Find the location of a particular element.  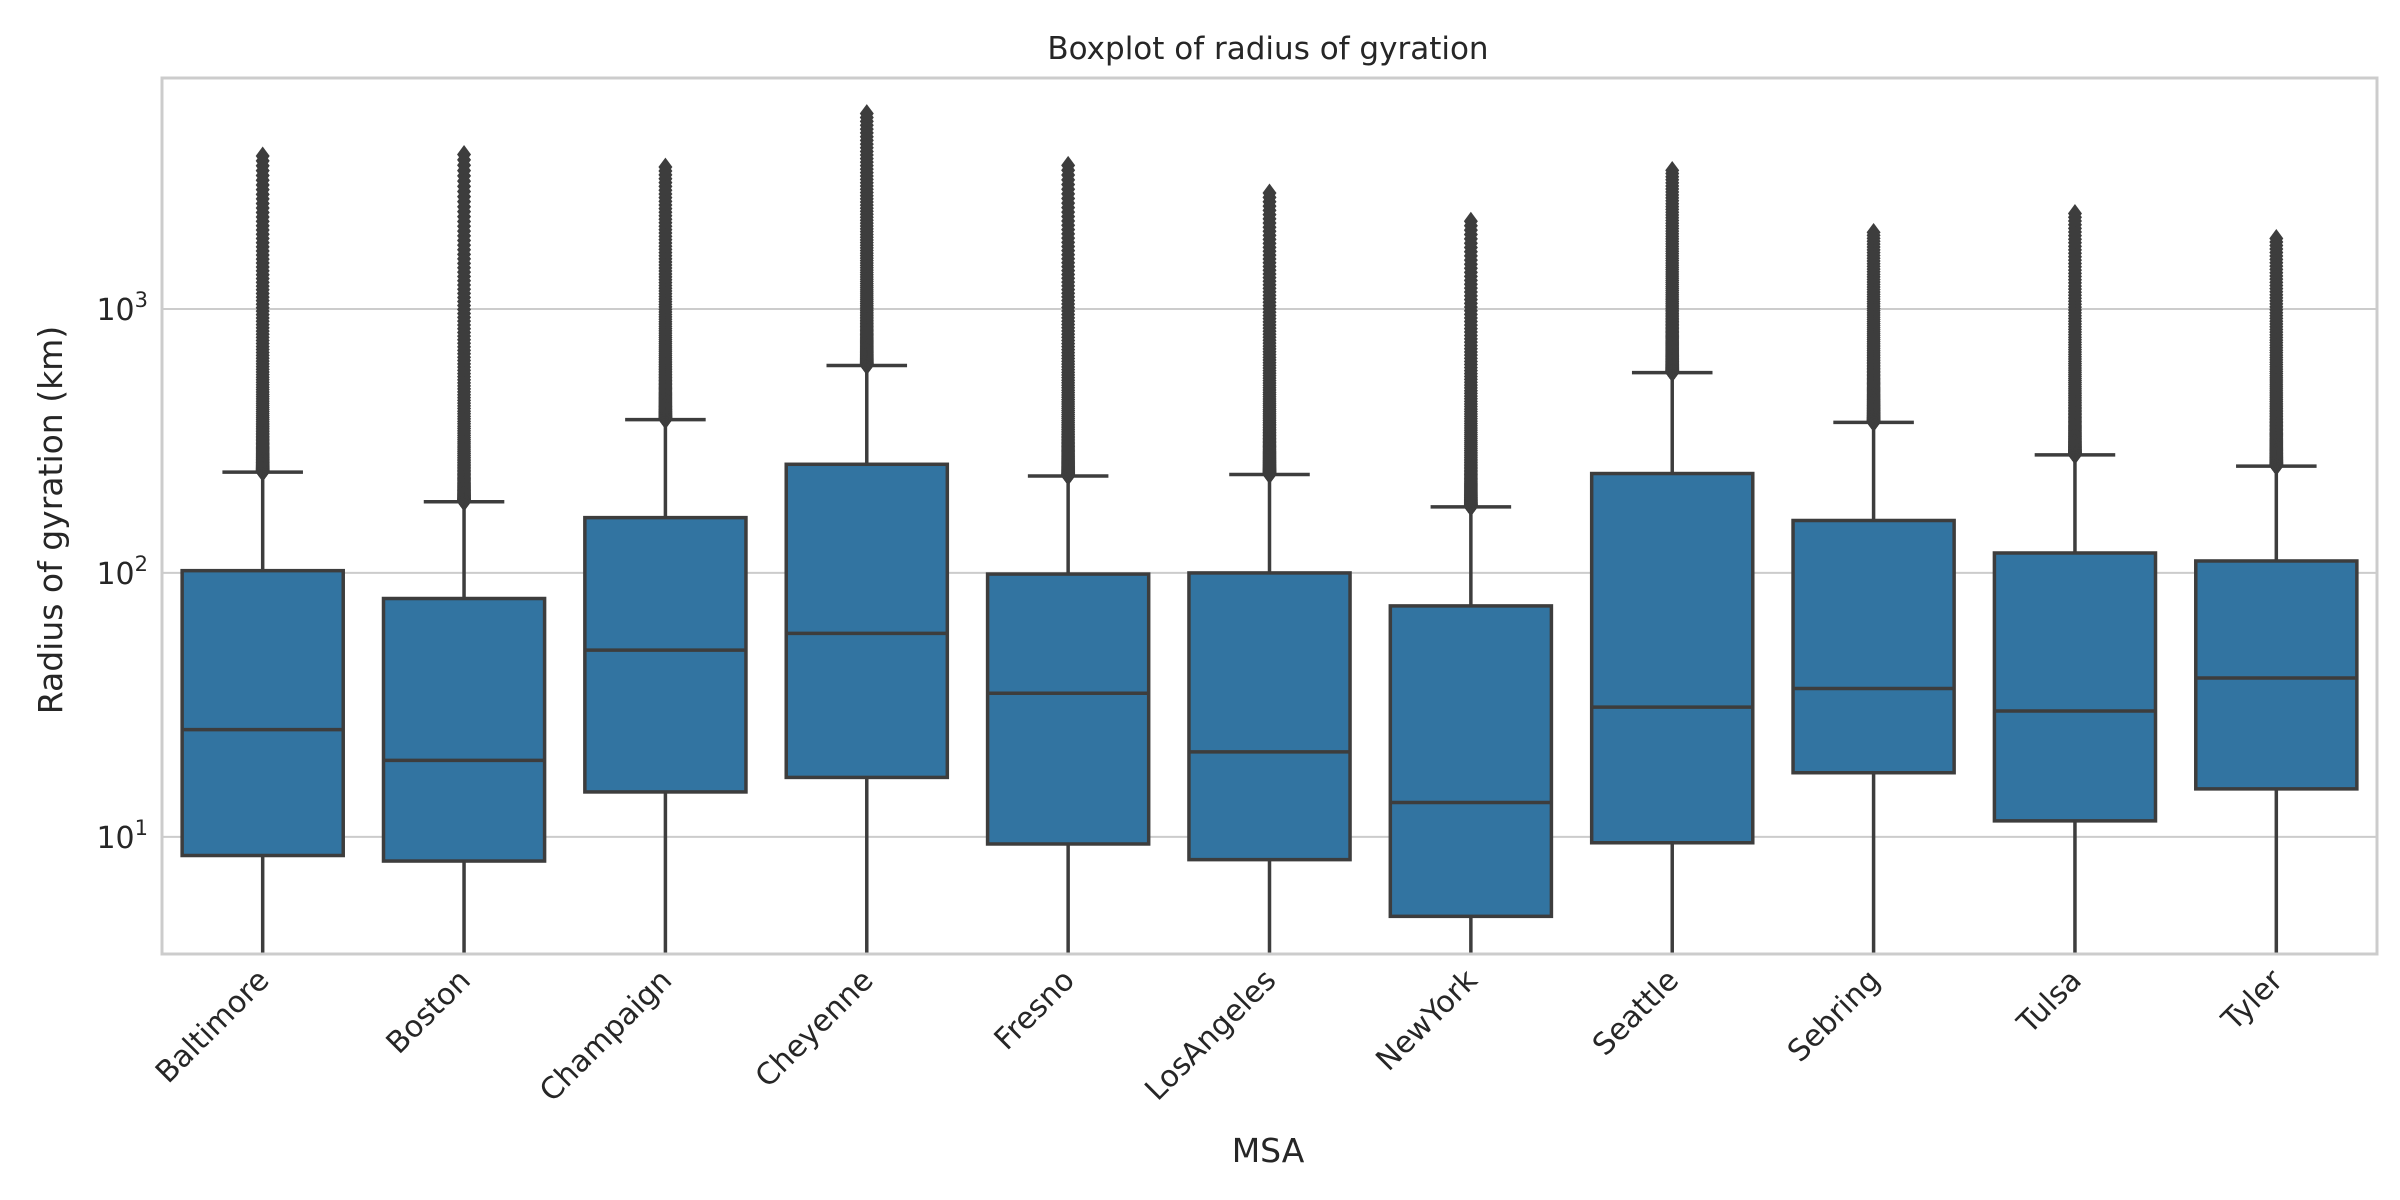

x-tick-label: NewYork is located at coordinates (1427, 1020).